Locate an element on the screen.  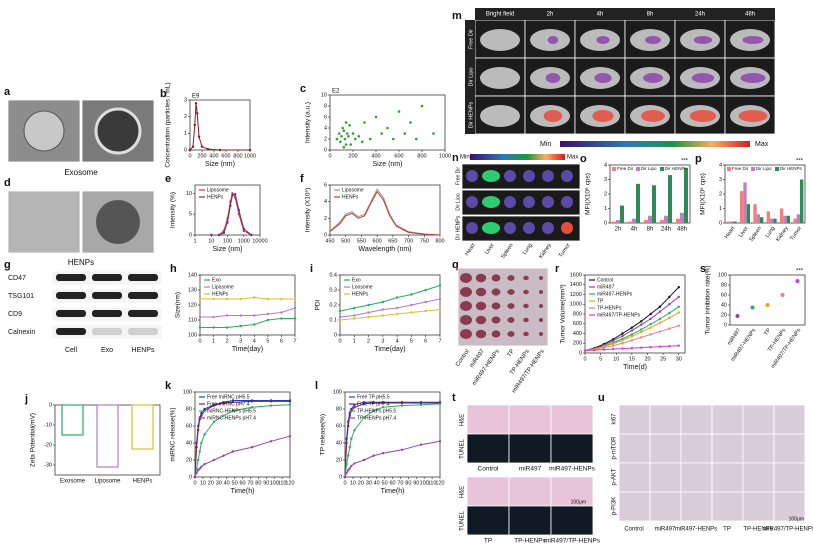
y-axis-label: PDI is located at coordinates (318, 304).